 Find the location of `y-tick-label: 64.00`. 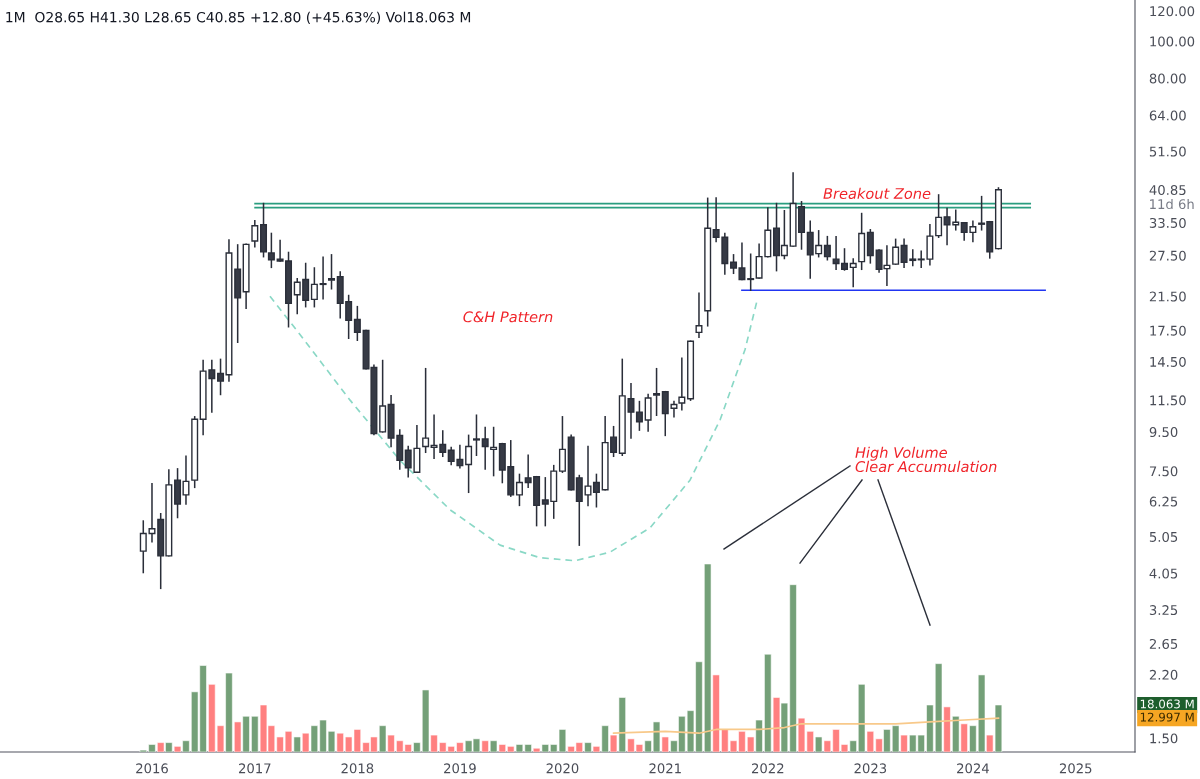

y-tick-label: 64.00 is located at coordinates (1167, 115).